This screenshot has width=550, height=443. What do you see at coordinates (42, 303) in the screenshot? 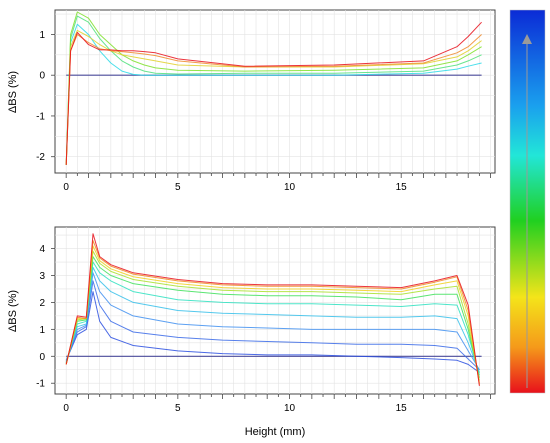
I see `bottom-y-tick-label: 2` at bounding box center [42, 303].